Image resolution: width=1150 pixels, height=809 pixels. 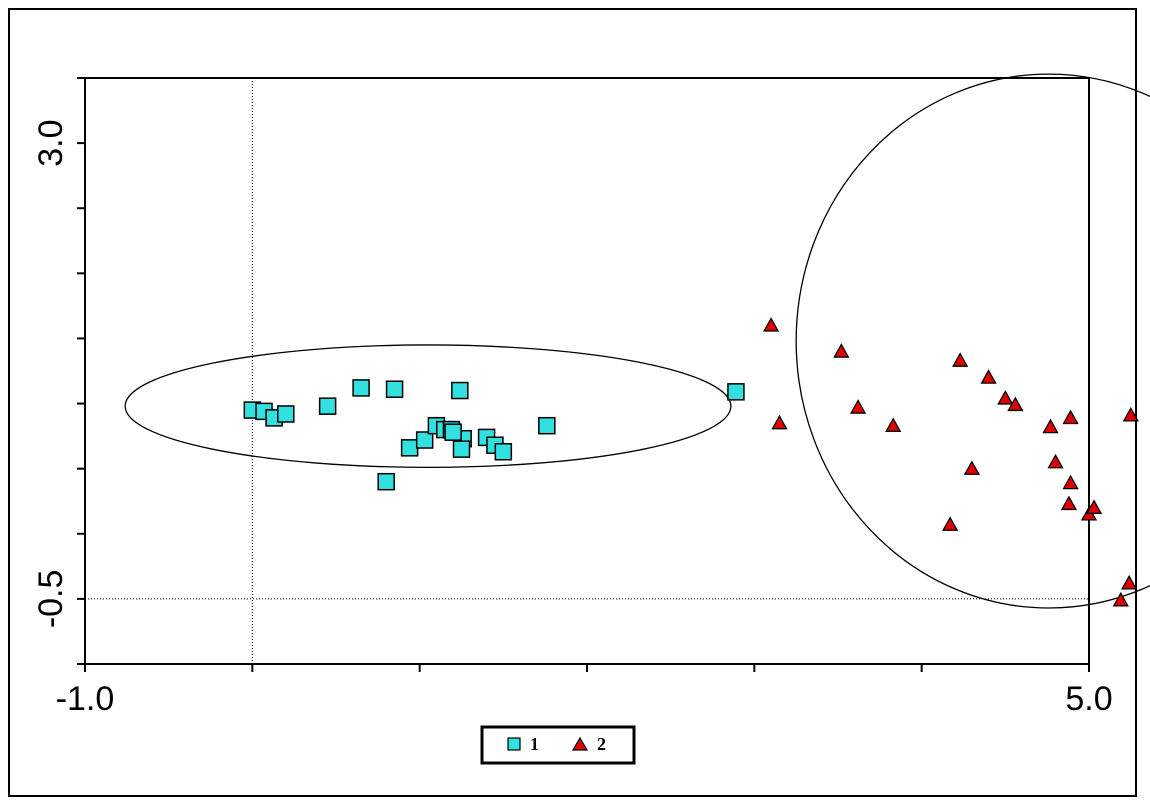 What do you see at coordinates (85, 699) in the screenshot?
I see `x-tick-label-min: -1.0` at bounding box center [85, 699].